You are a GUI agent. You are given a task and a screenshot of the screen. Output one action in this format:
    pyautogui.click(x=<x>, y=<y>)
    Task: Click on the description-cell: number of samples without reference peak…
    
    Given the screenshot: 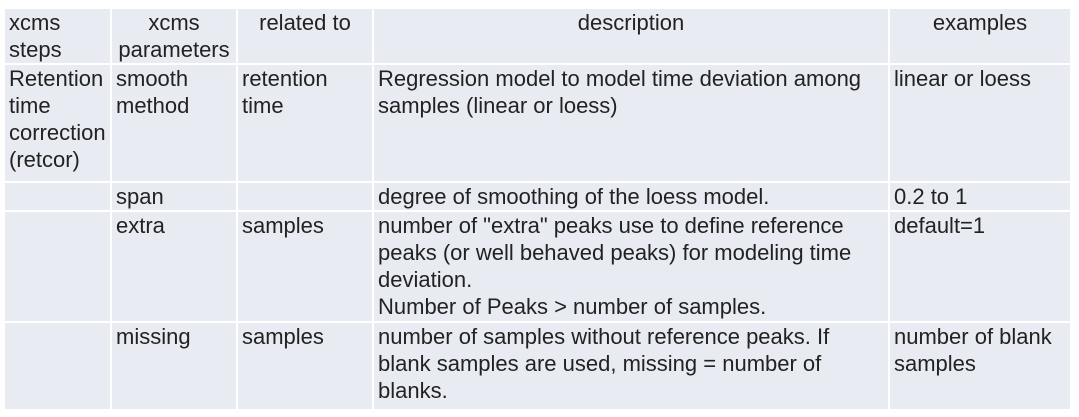 What is the action you would take?
    pyautogui.click(x=631, y=366)
    